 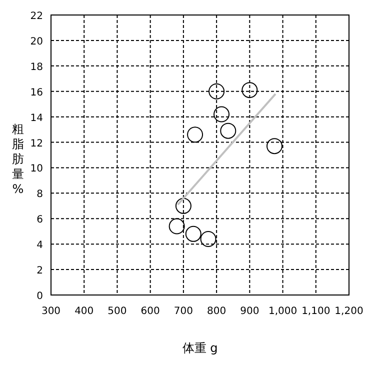 I want to click on y-tick-label: 8, so click(x=39, y=194).